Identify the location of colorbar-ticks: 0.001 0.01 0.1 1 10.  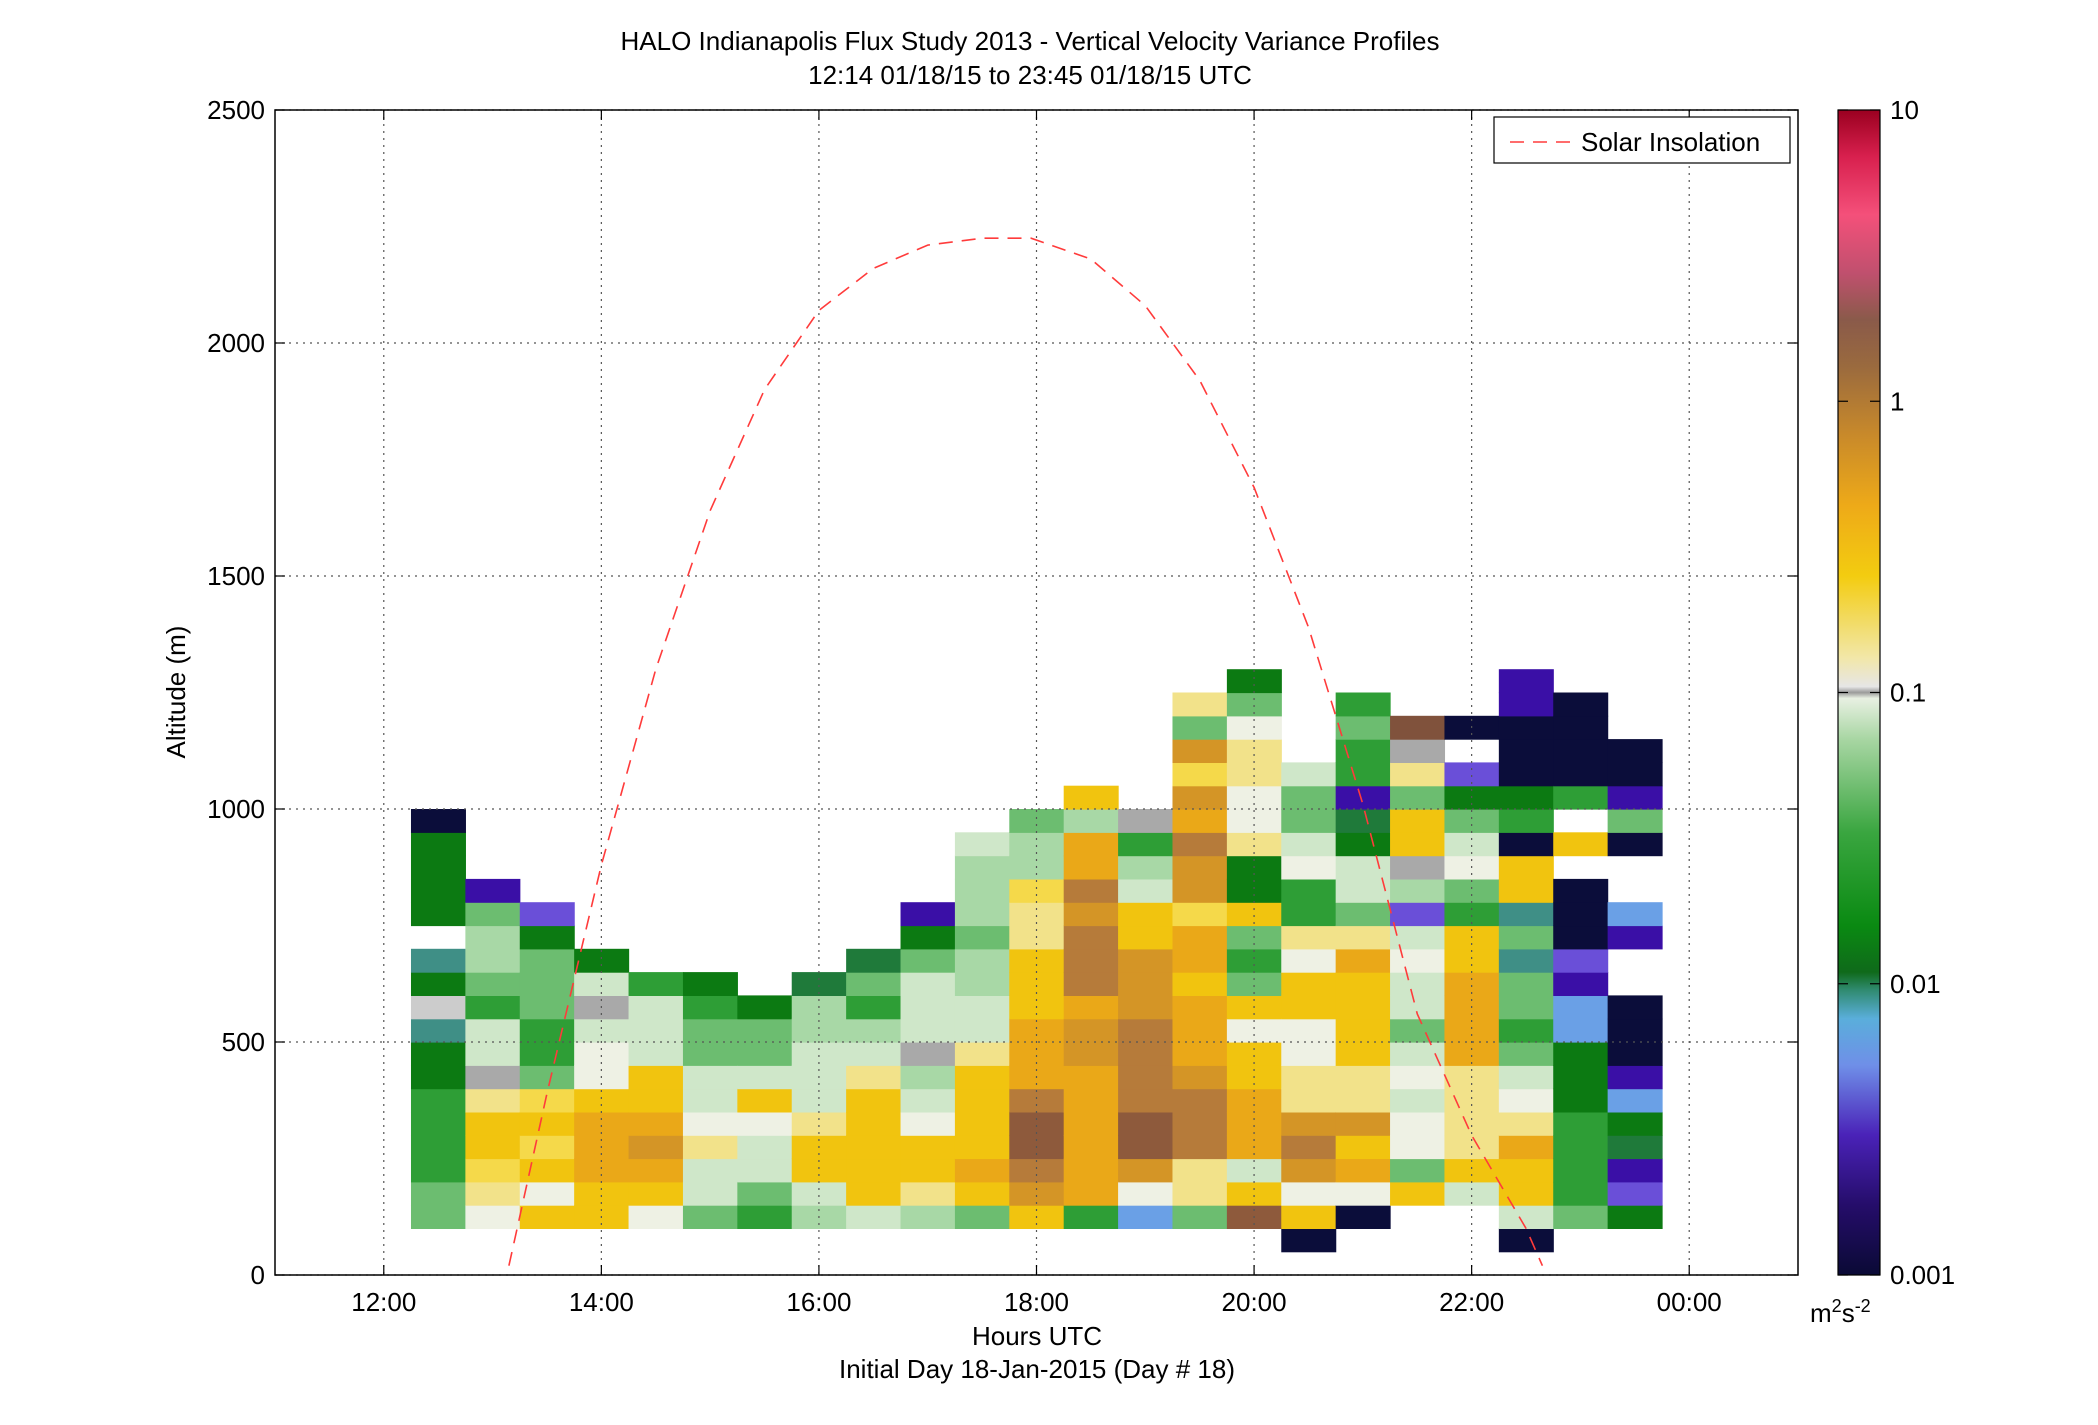
(1896, 692).